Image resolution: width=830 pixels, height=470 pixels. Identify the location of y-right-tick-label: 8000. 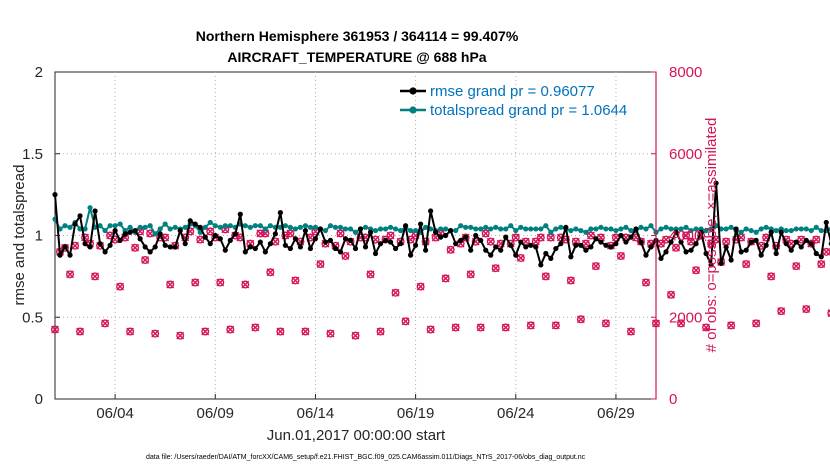
(685, 72).